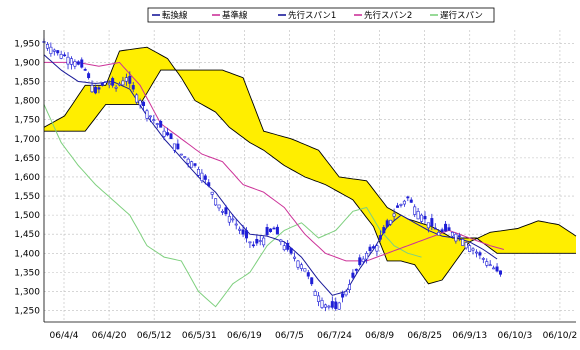 The image size is (580, 350). I want to click on x-tick-label: 06/10/3, so click(514, 336).